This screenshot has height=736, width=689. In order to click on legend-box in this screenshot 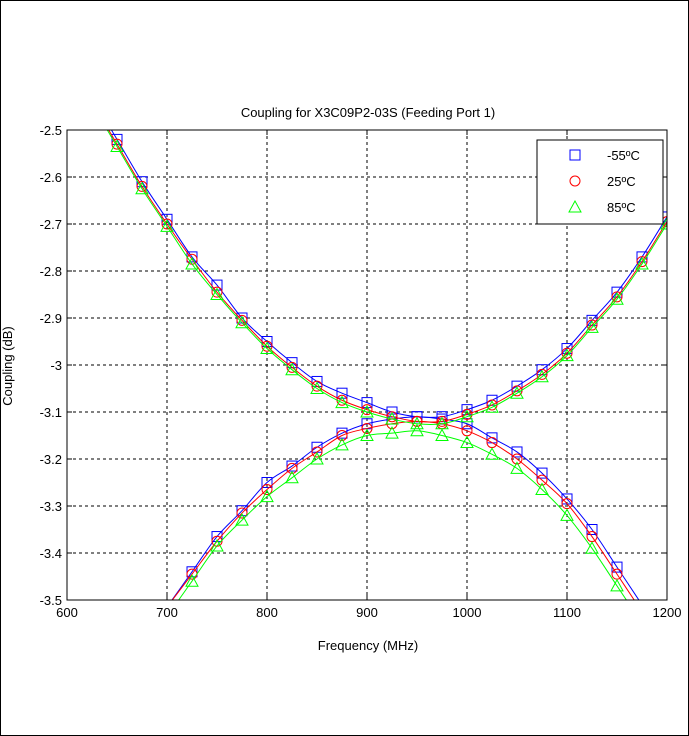, I will do `click(600, 182)`.